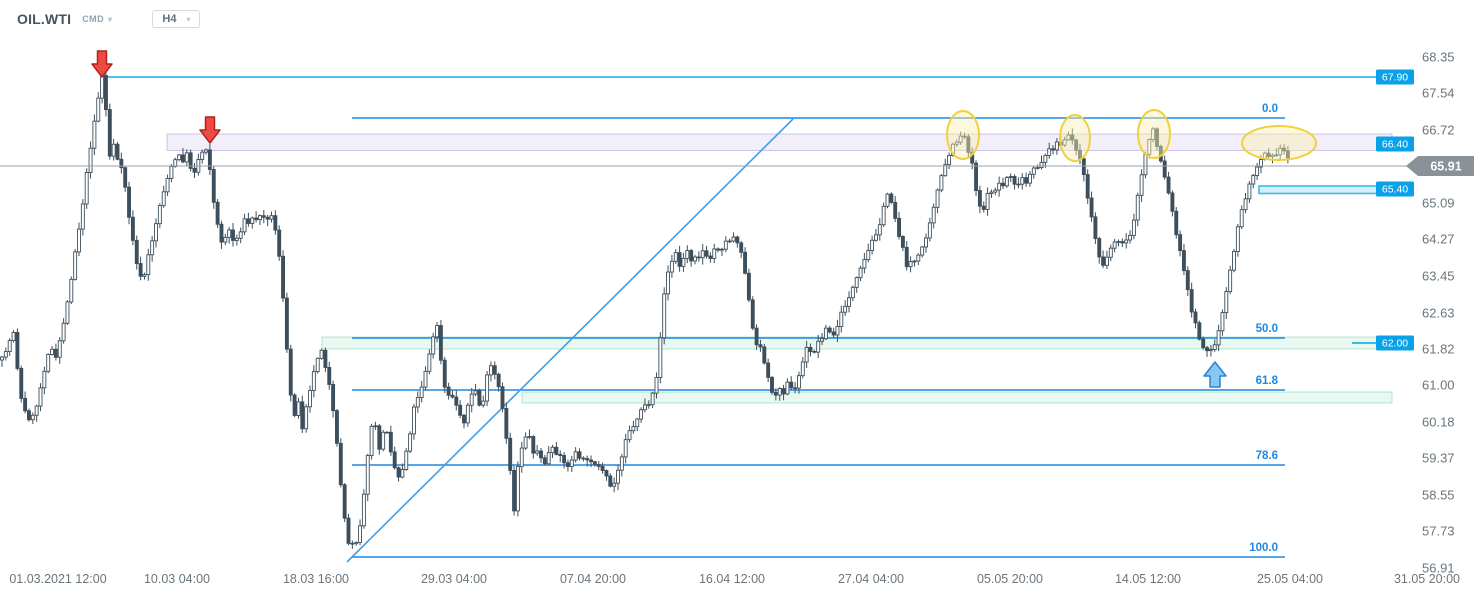  I want to click on fib-label-0.0: 0.0, so click(1270, 109).